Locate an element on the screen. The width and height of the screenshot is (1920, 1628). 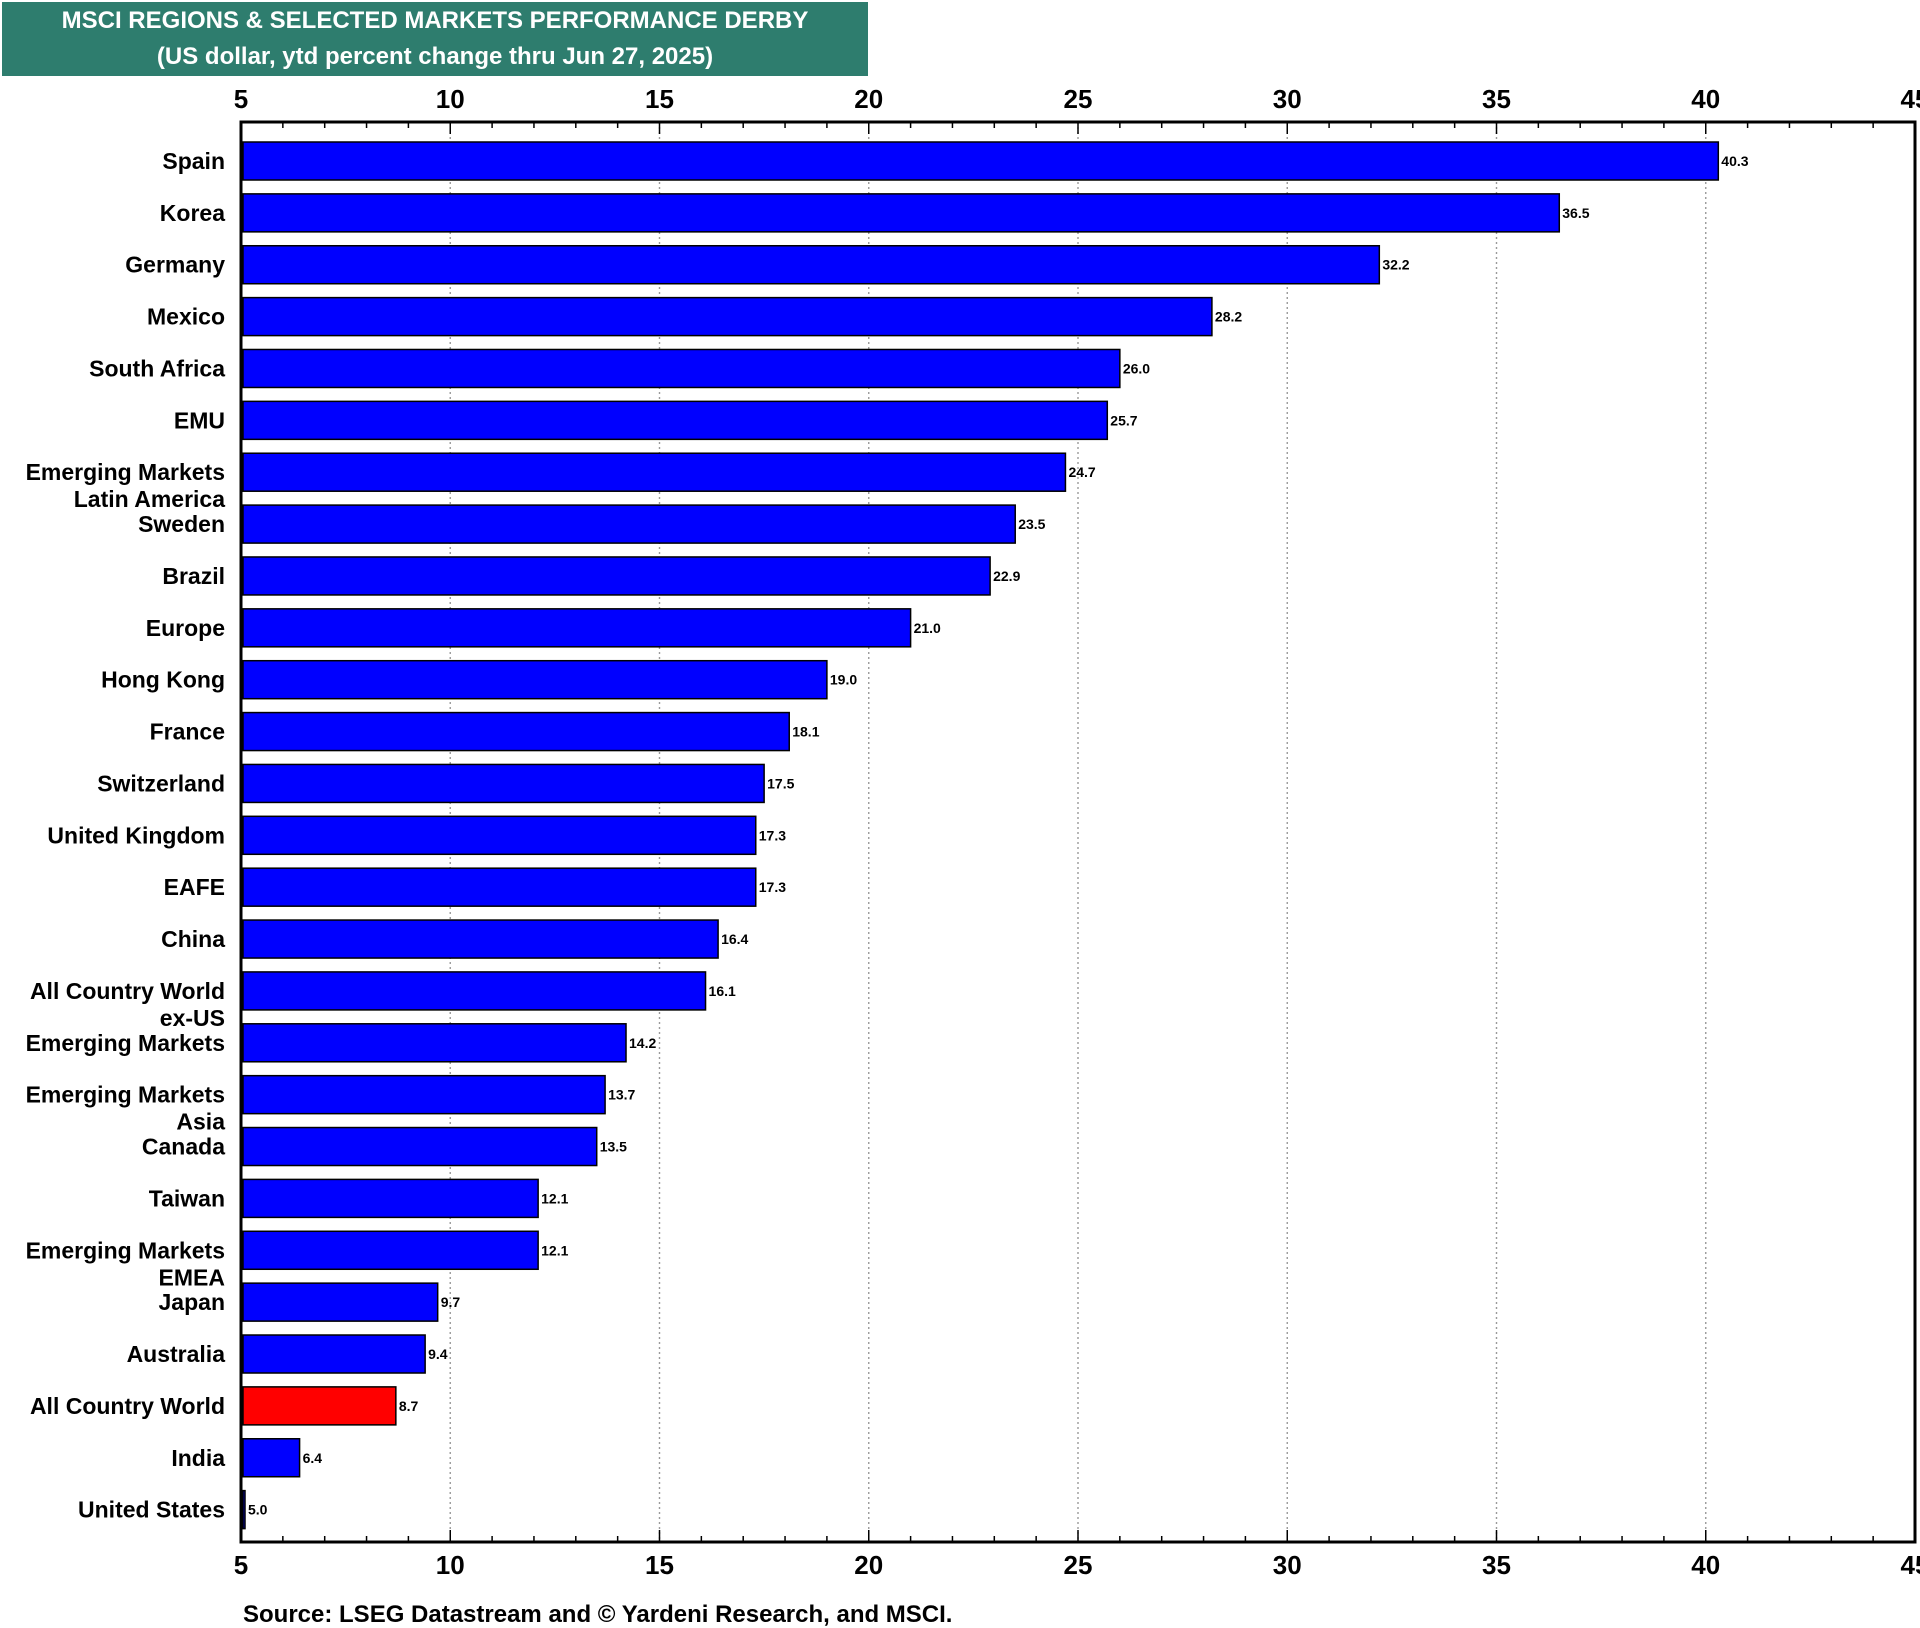
bar-value-label: 9.4 is located at coordinates (438, 1354).